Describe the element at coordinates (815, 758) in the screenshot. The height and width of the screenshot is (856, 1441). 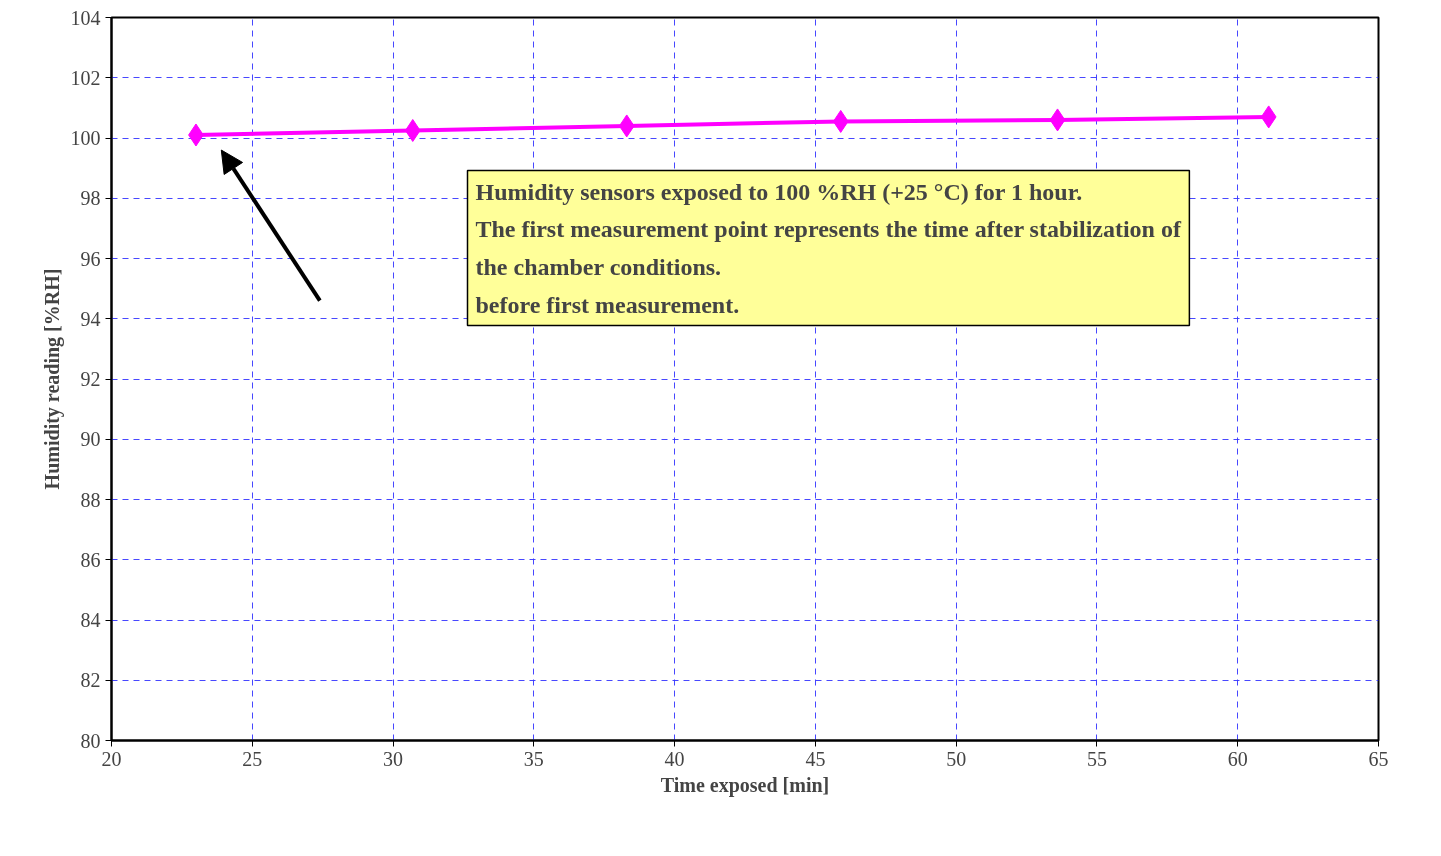
I see `x-tick-label: 45` at that location.